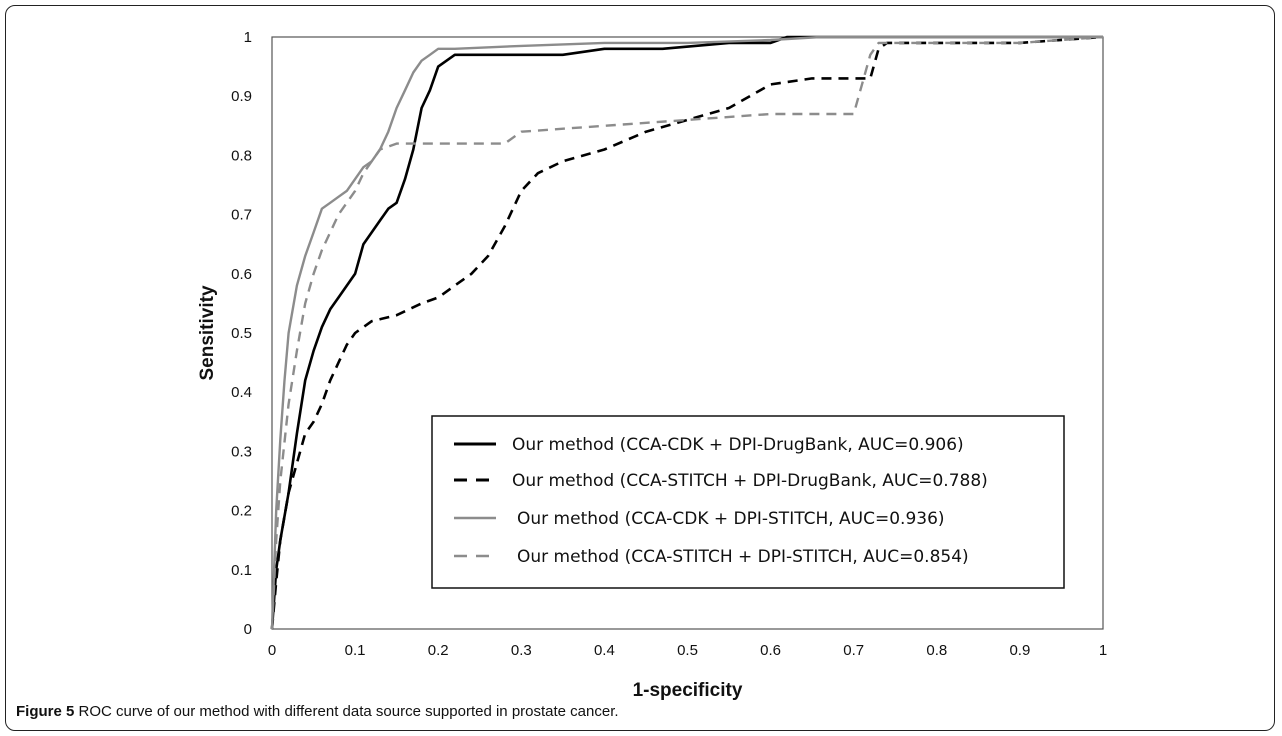  Describe the element at coordinates (853, 650) in the screenshot. I see `x-tick-label: 0.7` at that location.